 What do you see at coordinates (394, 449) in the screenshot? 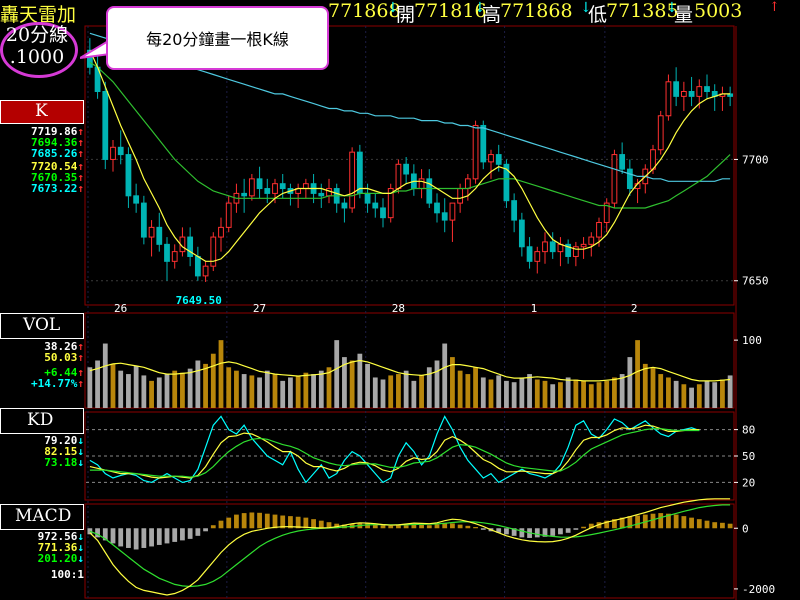
I see `kd-line` at bounding box center [394, 449].